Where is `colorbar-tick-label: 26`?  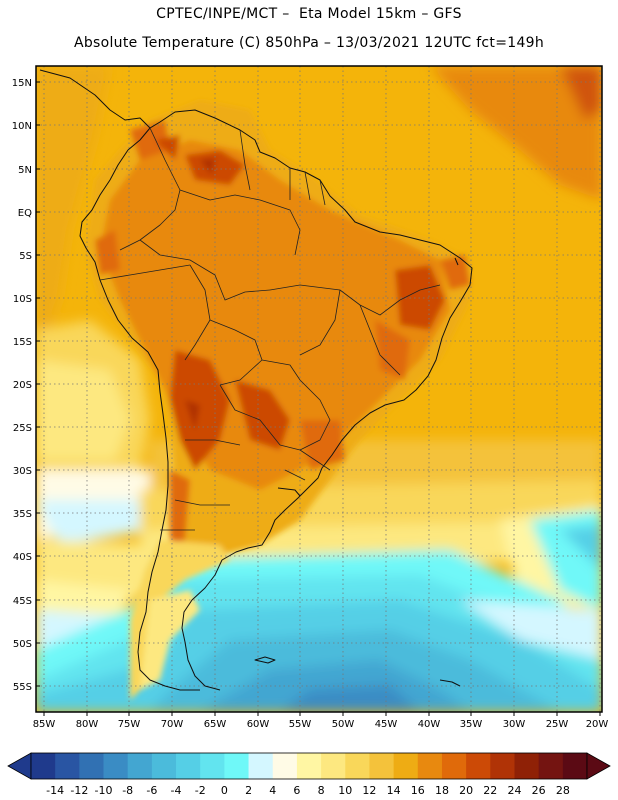 colorbar-tick-label: 26 is located at coordinates (539, 790).